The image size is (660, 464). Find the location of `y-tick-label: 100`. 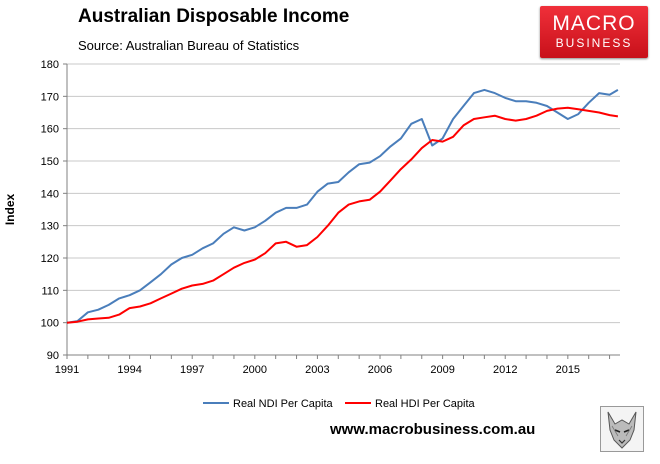

y-tick-label: 100 is located at coordinates (50, 324).